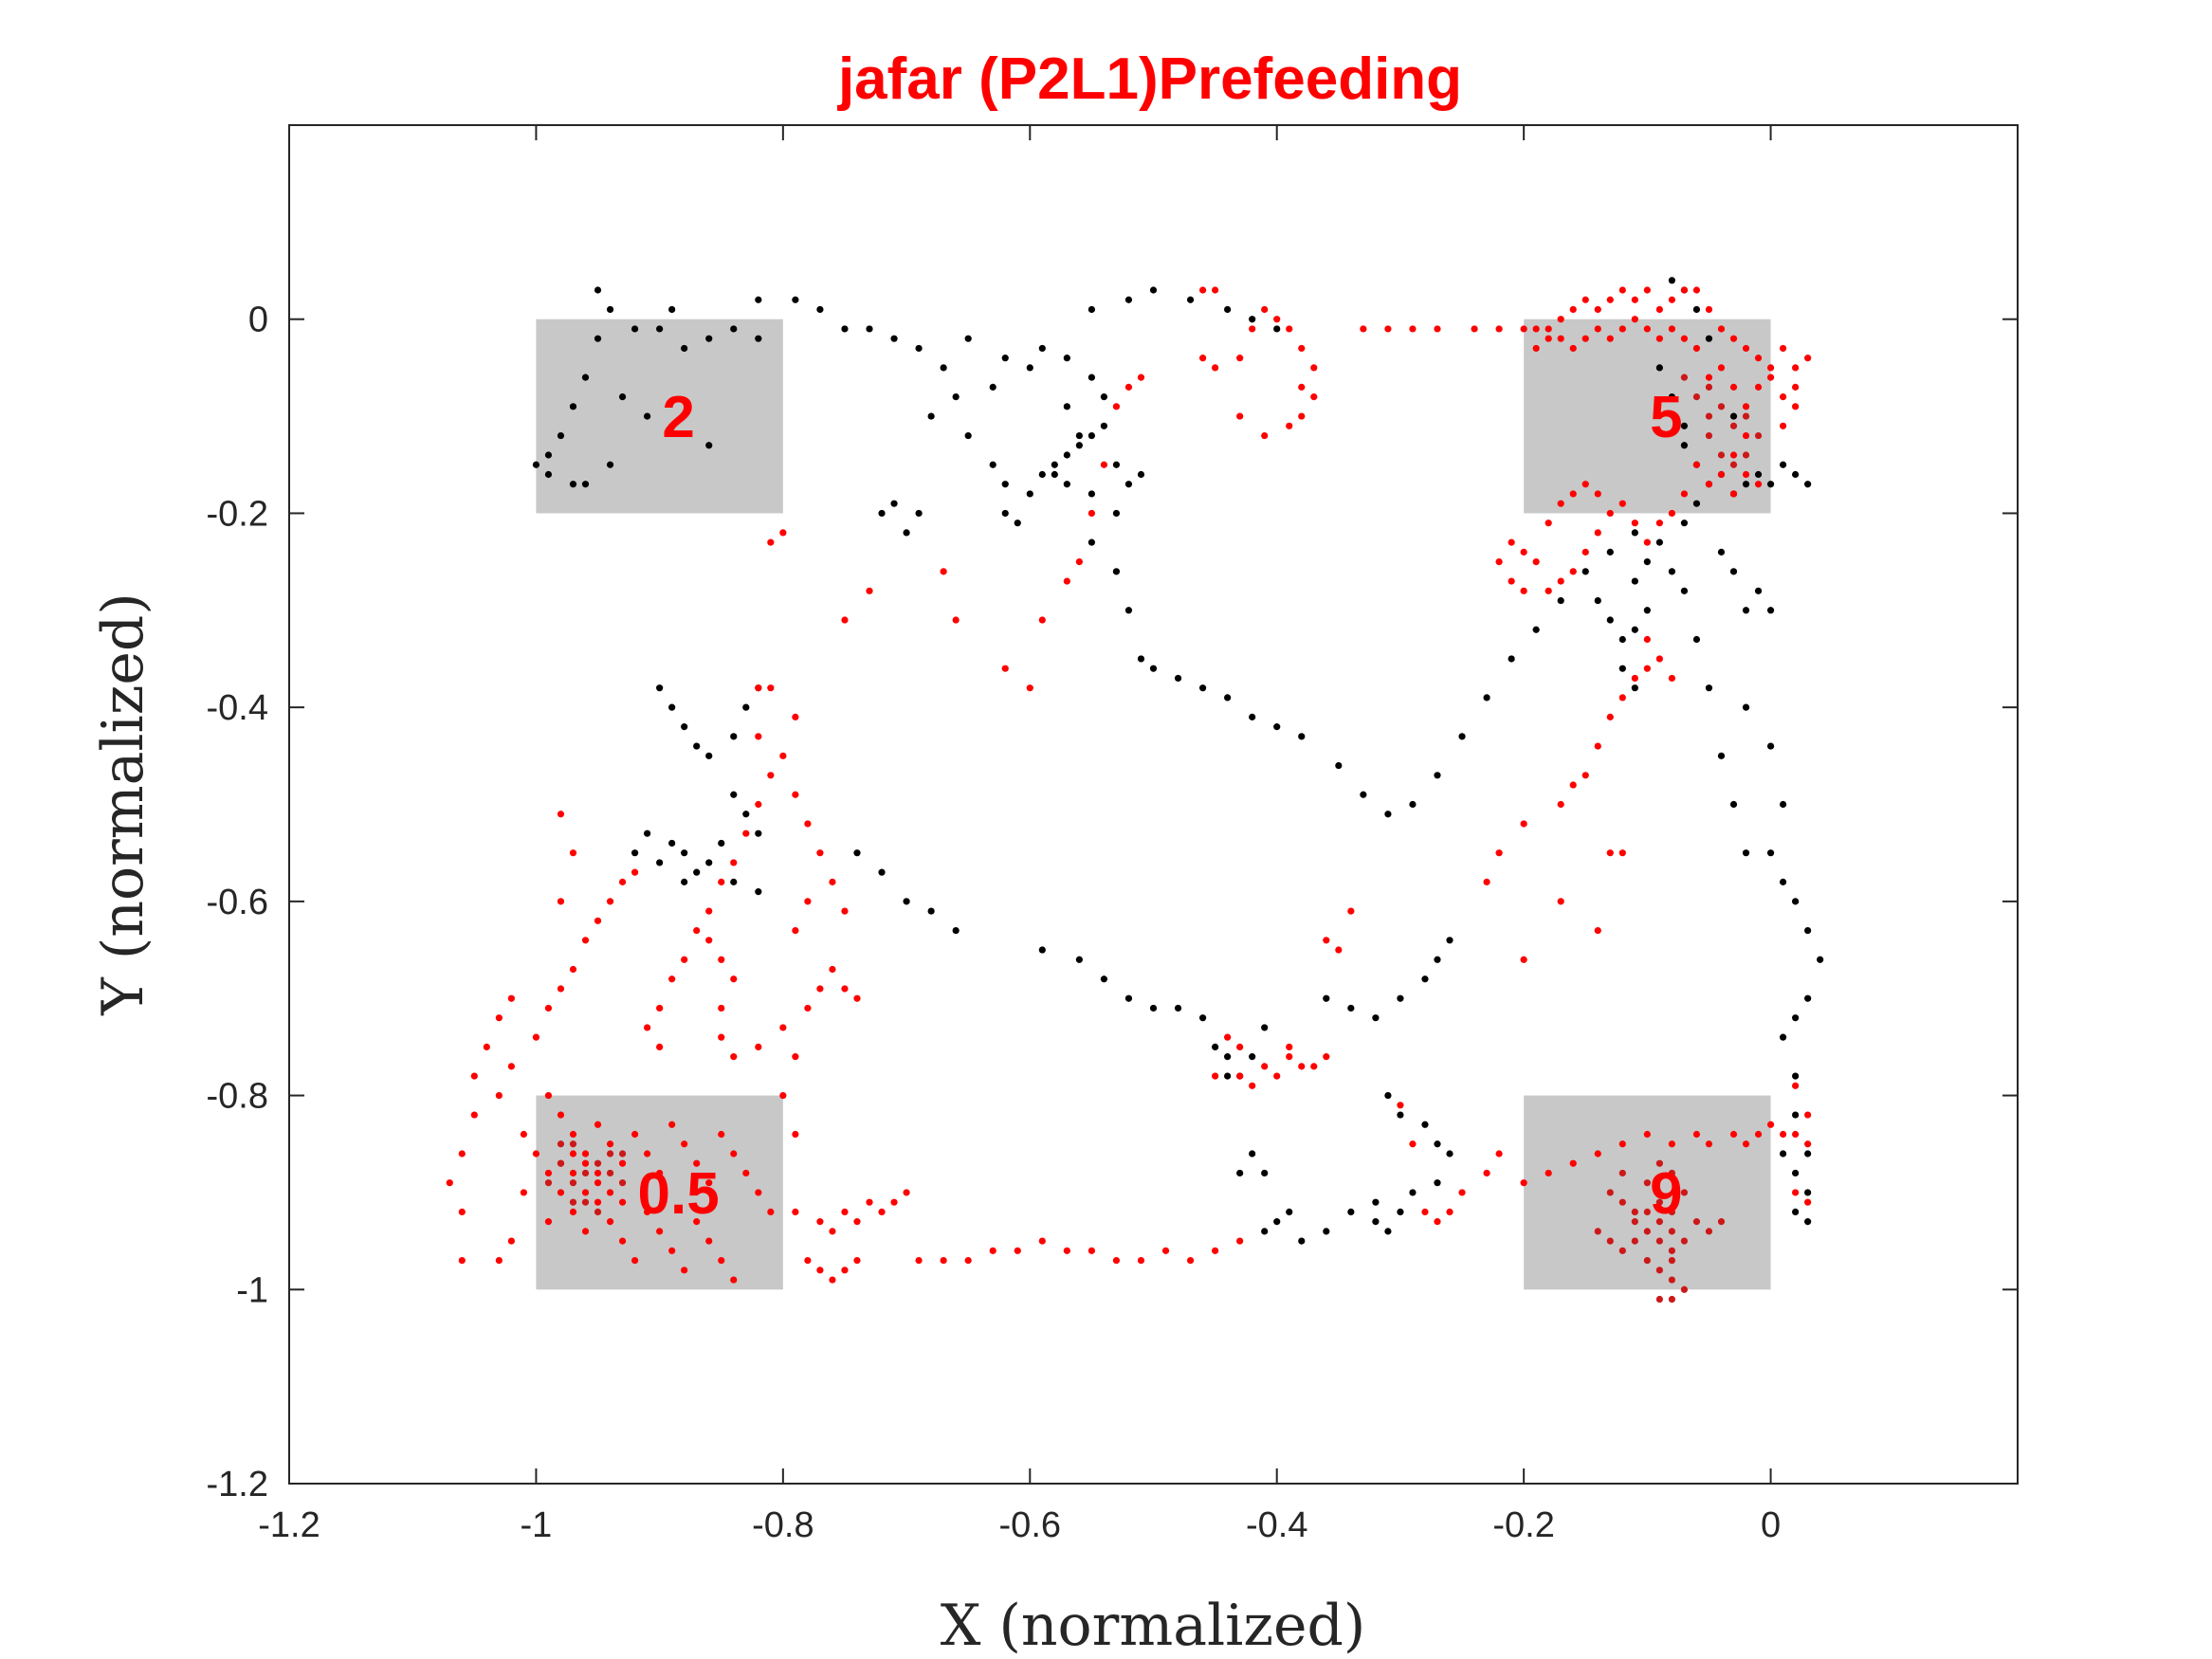 The image size is (2212, 1659). Describe the element at coordinates (1666, 417) in the screenshot. I see `region-label-1: 5` at that location.